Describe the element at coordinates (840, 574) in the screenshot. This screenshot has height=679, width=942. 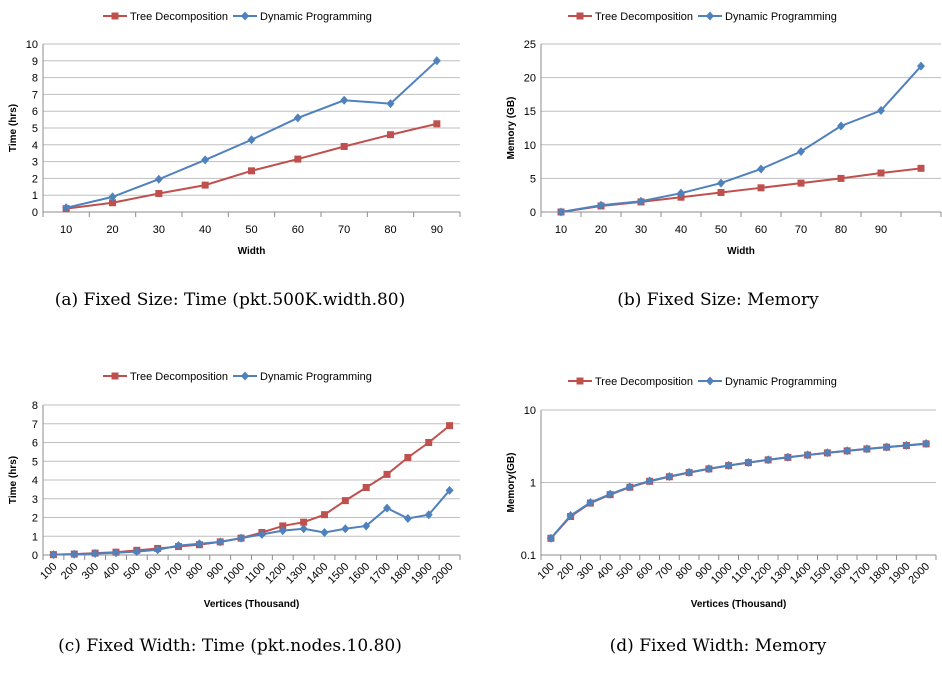
I see `x-tick-label: 1600` at that location.